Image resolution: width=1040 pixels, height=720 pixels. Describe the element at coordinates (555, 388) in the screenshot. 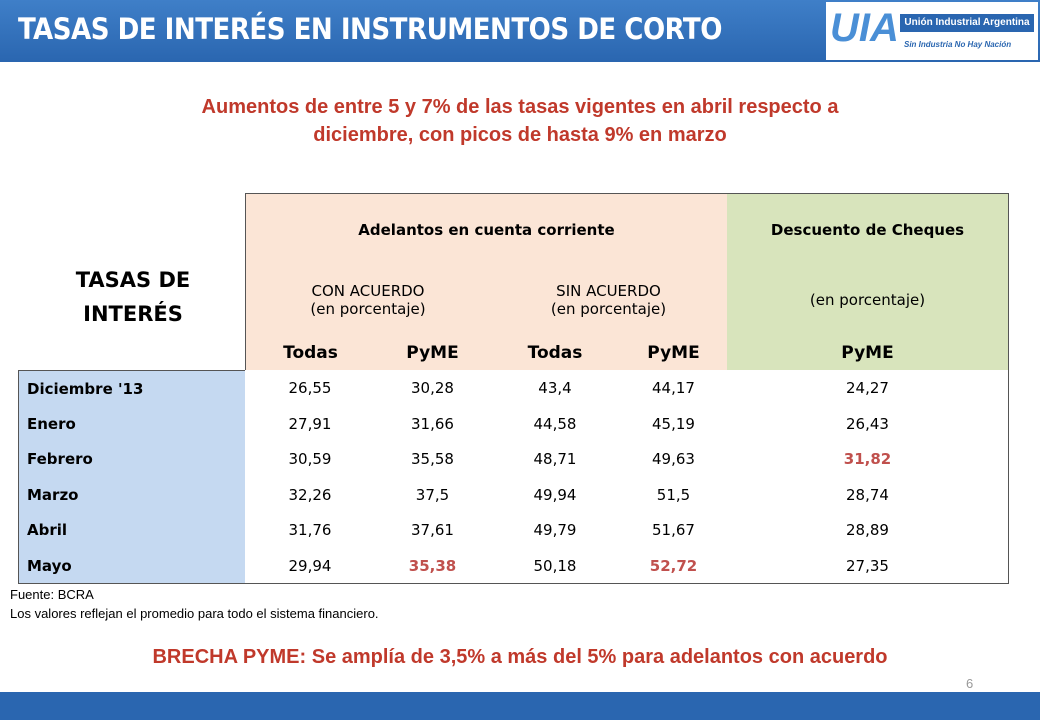

I see `data-cell: 43,4` at that location.